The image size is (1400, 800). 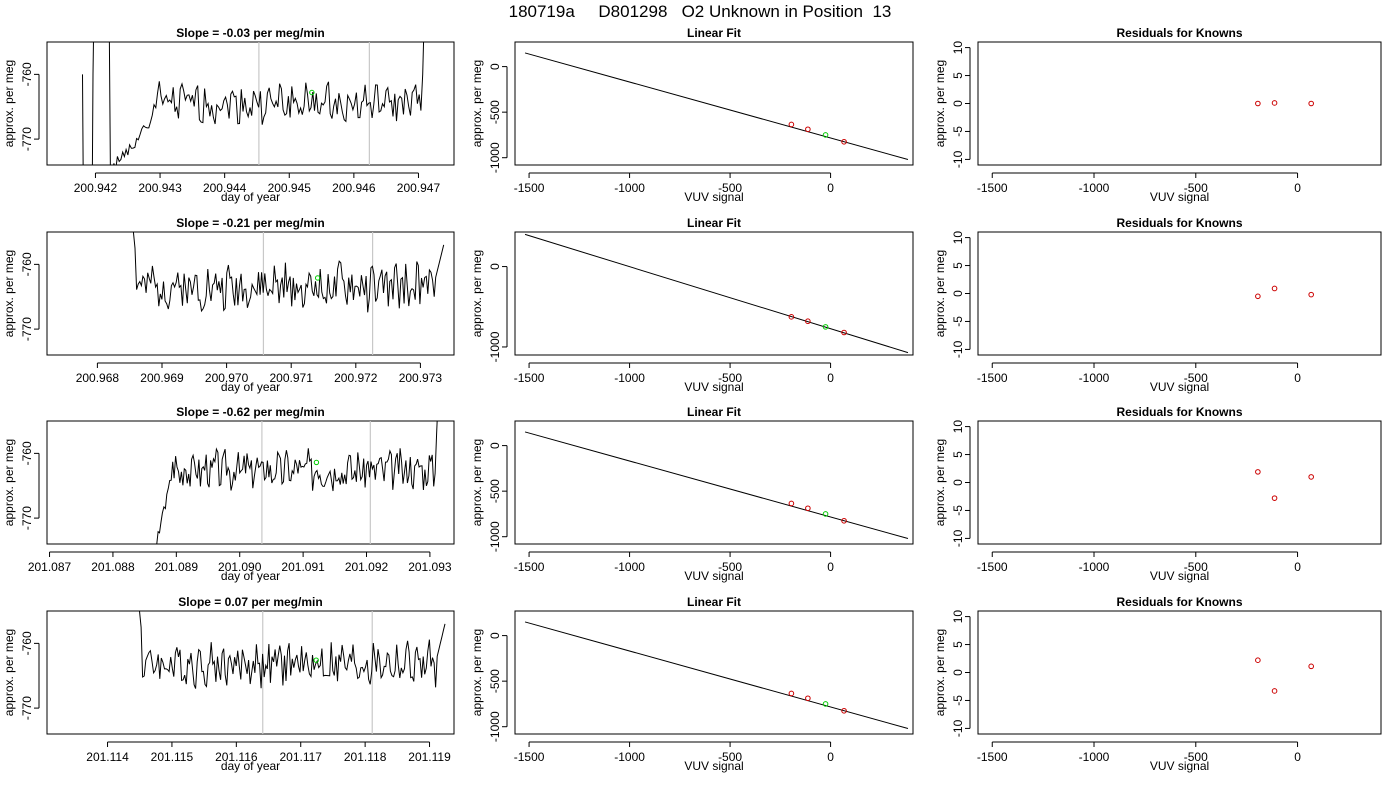 What do you see at coordinates (225, 188) in the screenshot?
I see `x-tick-label: 200.944` at bounding box center [225, 188].